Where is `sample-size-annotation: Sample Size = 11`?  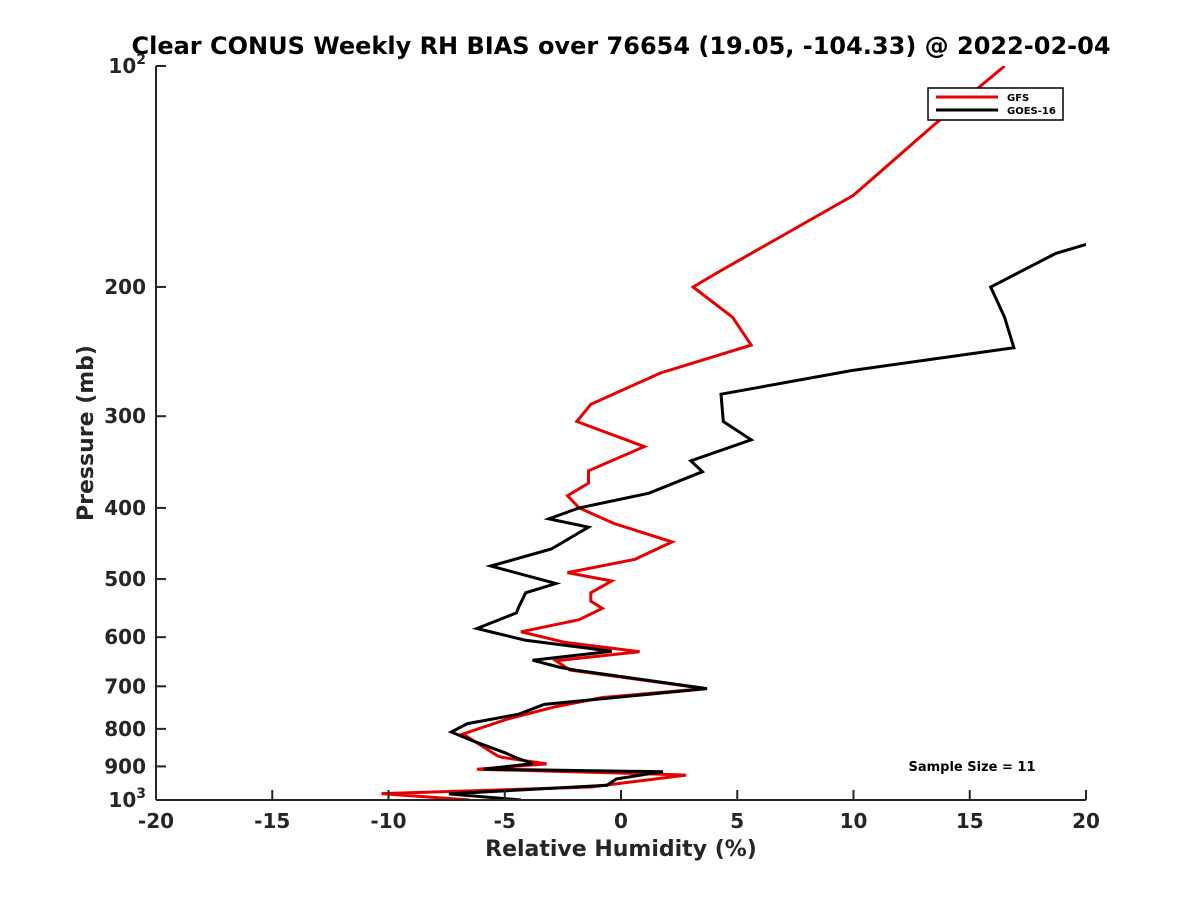 sample-size-annotation: Sample Size = 11 is located at coordinates (971, 767).